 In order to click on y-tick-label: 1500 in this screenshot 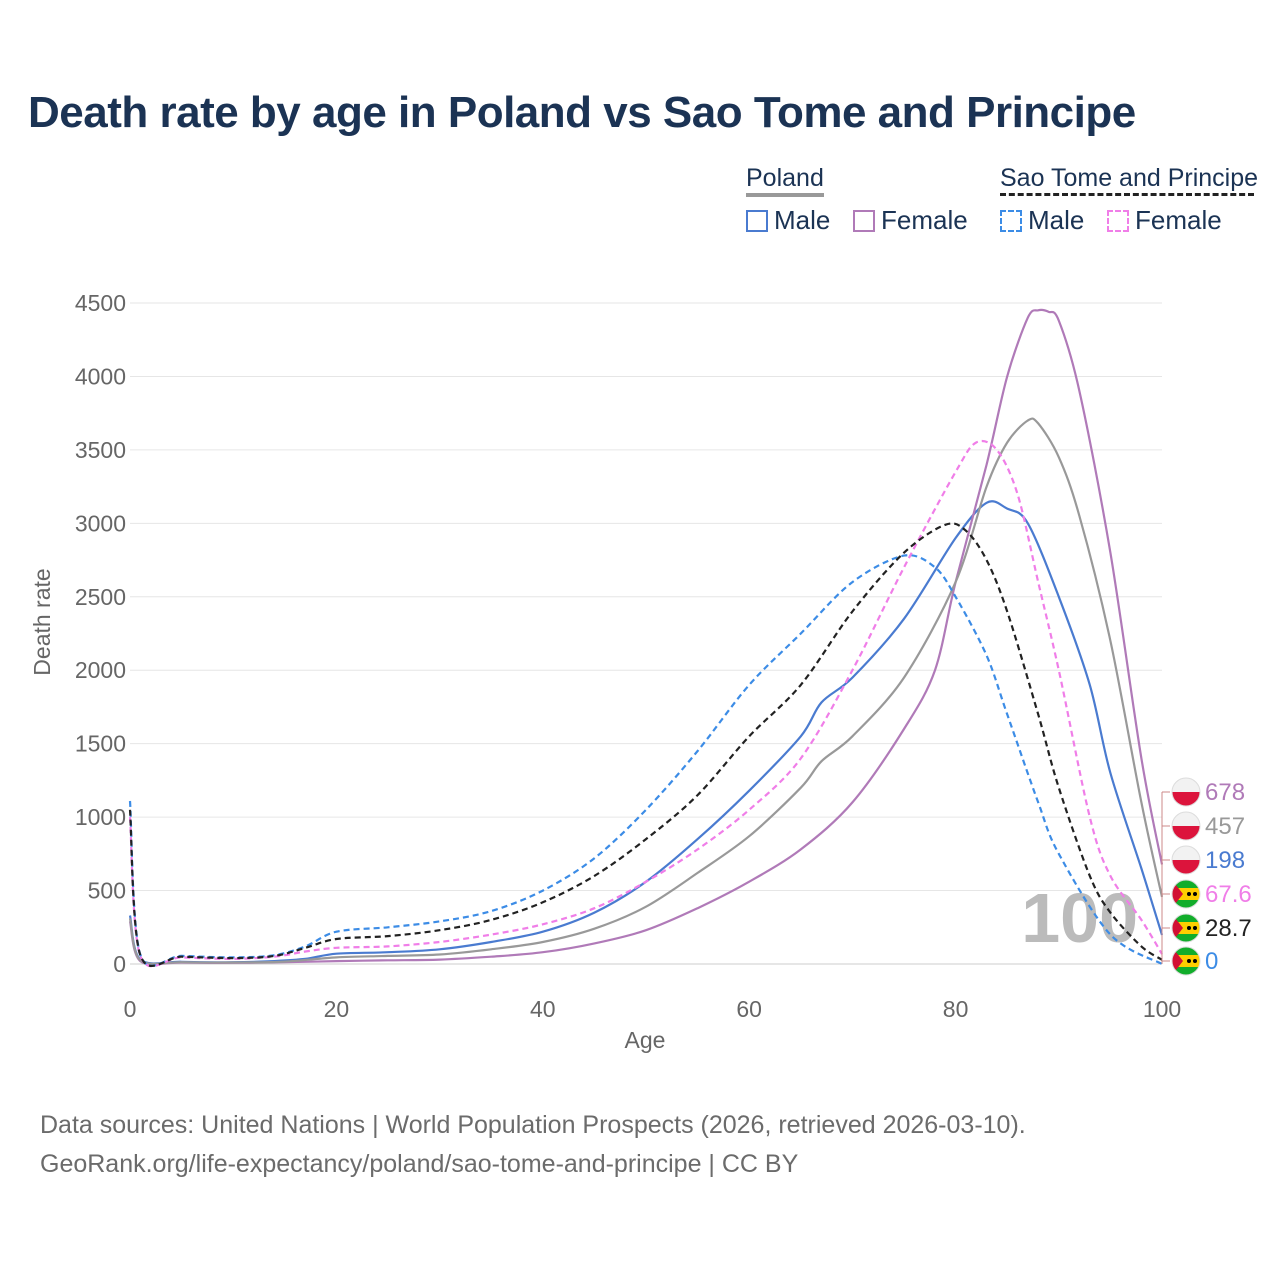, I will do `click(100, 744)`.